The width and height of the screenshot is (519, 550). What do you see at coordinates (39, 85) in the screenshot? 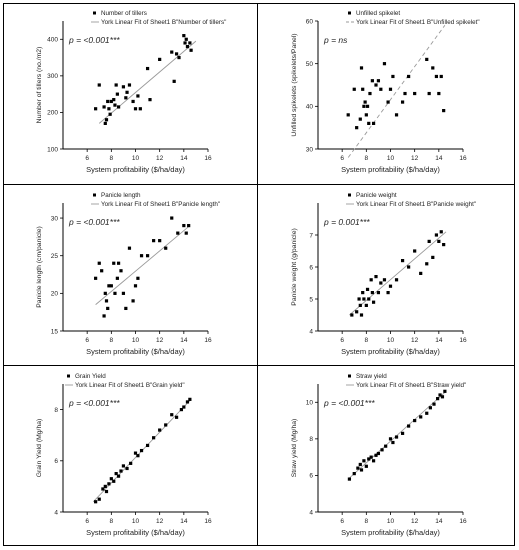
I see `y-axis-title: Number of tillers (no./m2)` at bounding box center [39, 85].